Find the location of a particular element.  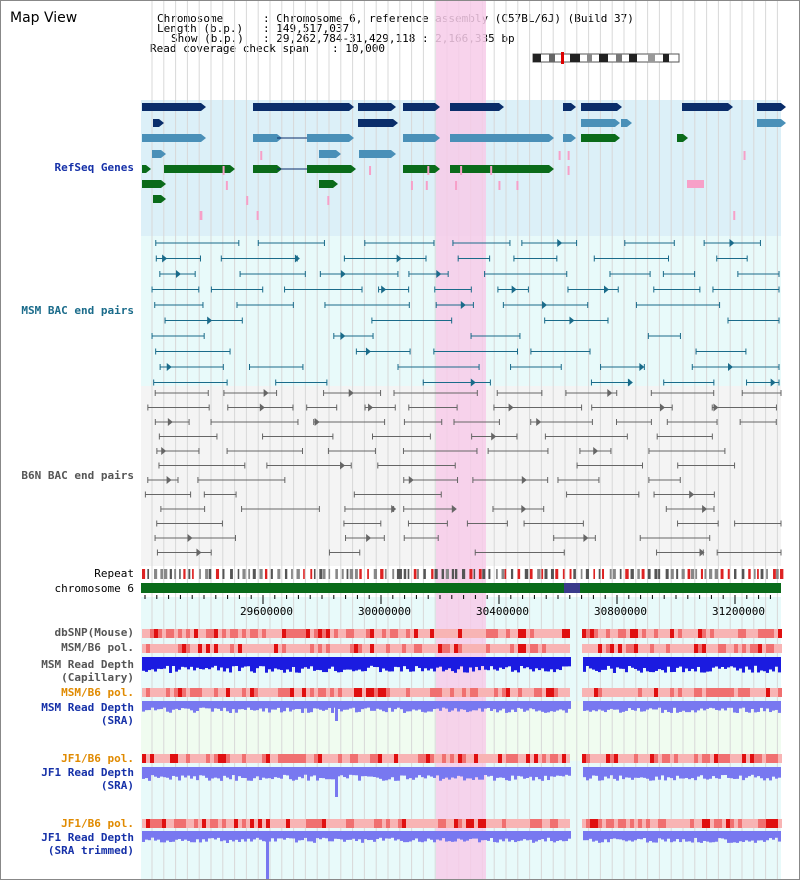

track-label-jf1-b6-pol: JF1/B6 pol. is located at coordinates (97, 758).